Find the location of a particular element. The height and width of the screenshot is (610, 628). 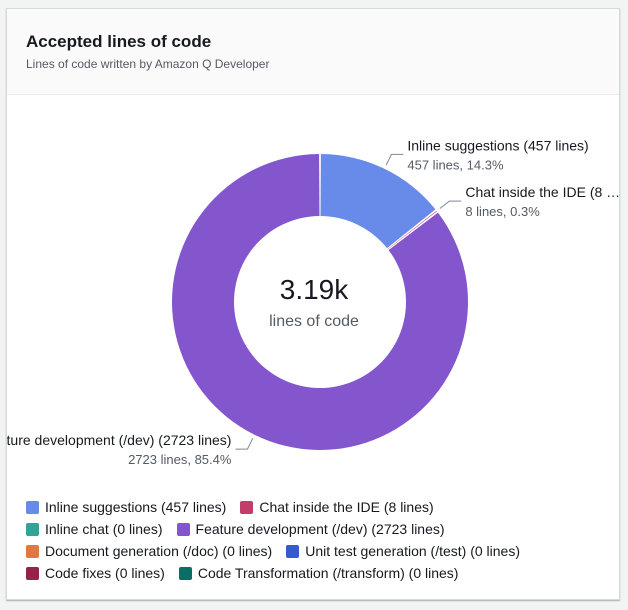

center-value: 3.19k is located at coordinates (314, 289).